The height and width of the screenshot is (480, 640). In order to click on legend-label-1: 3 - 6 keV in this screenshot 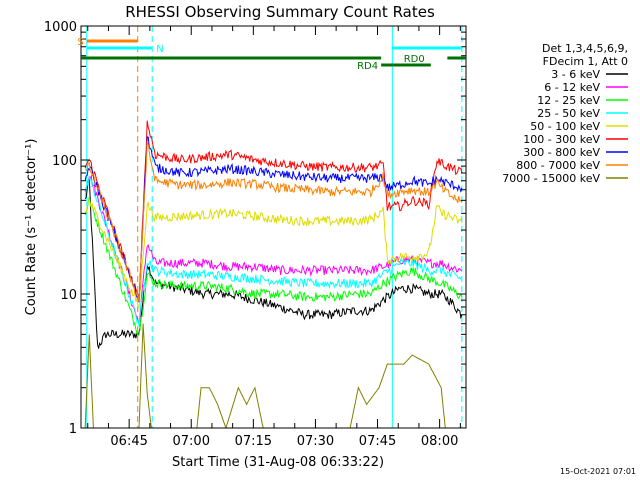, I will do `click(575, 74)`.